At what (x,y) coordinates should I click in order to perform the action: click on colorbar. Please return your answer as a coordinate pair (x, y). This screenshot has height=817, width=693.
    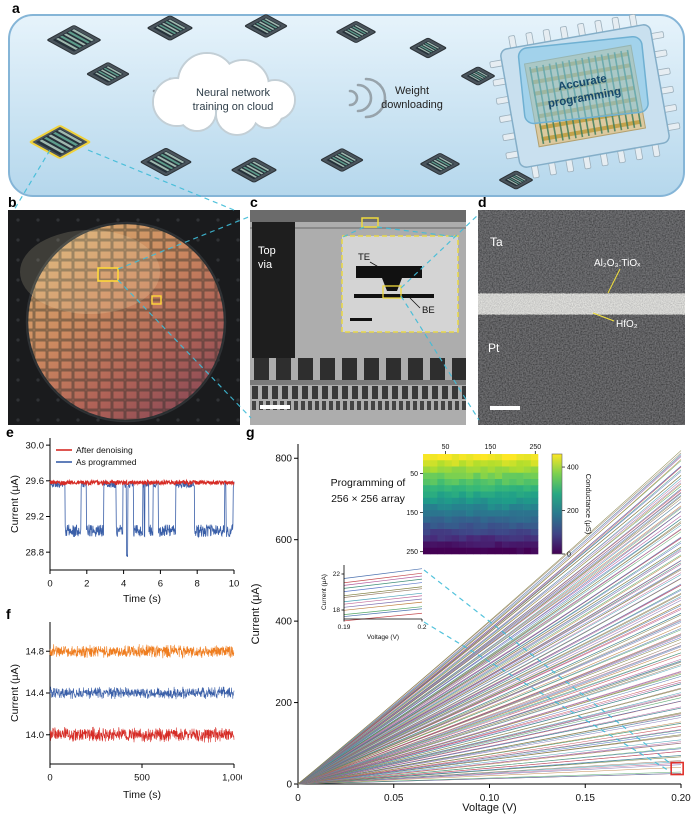
    Looking at the image, I should click on (557, 504).